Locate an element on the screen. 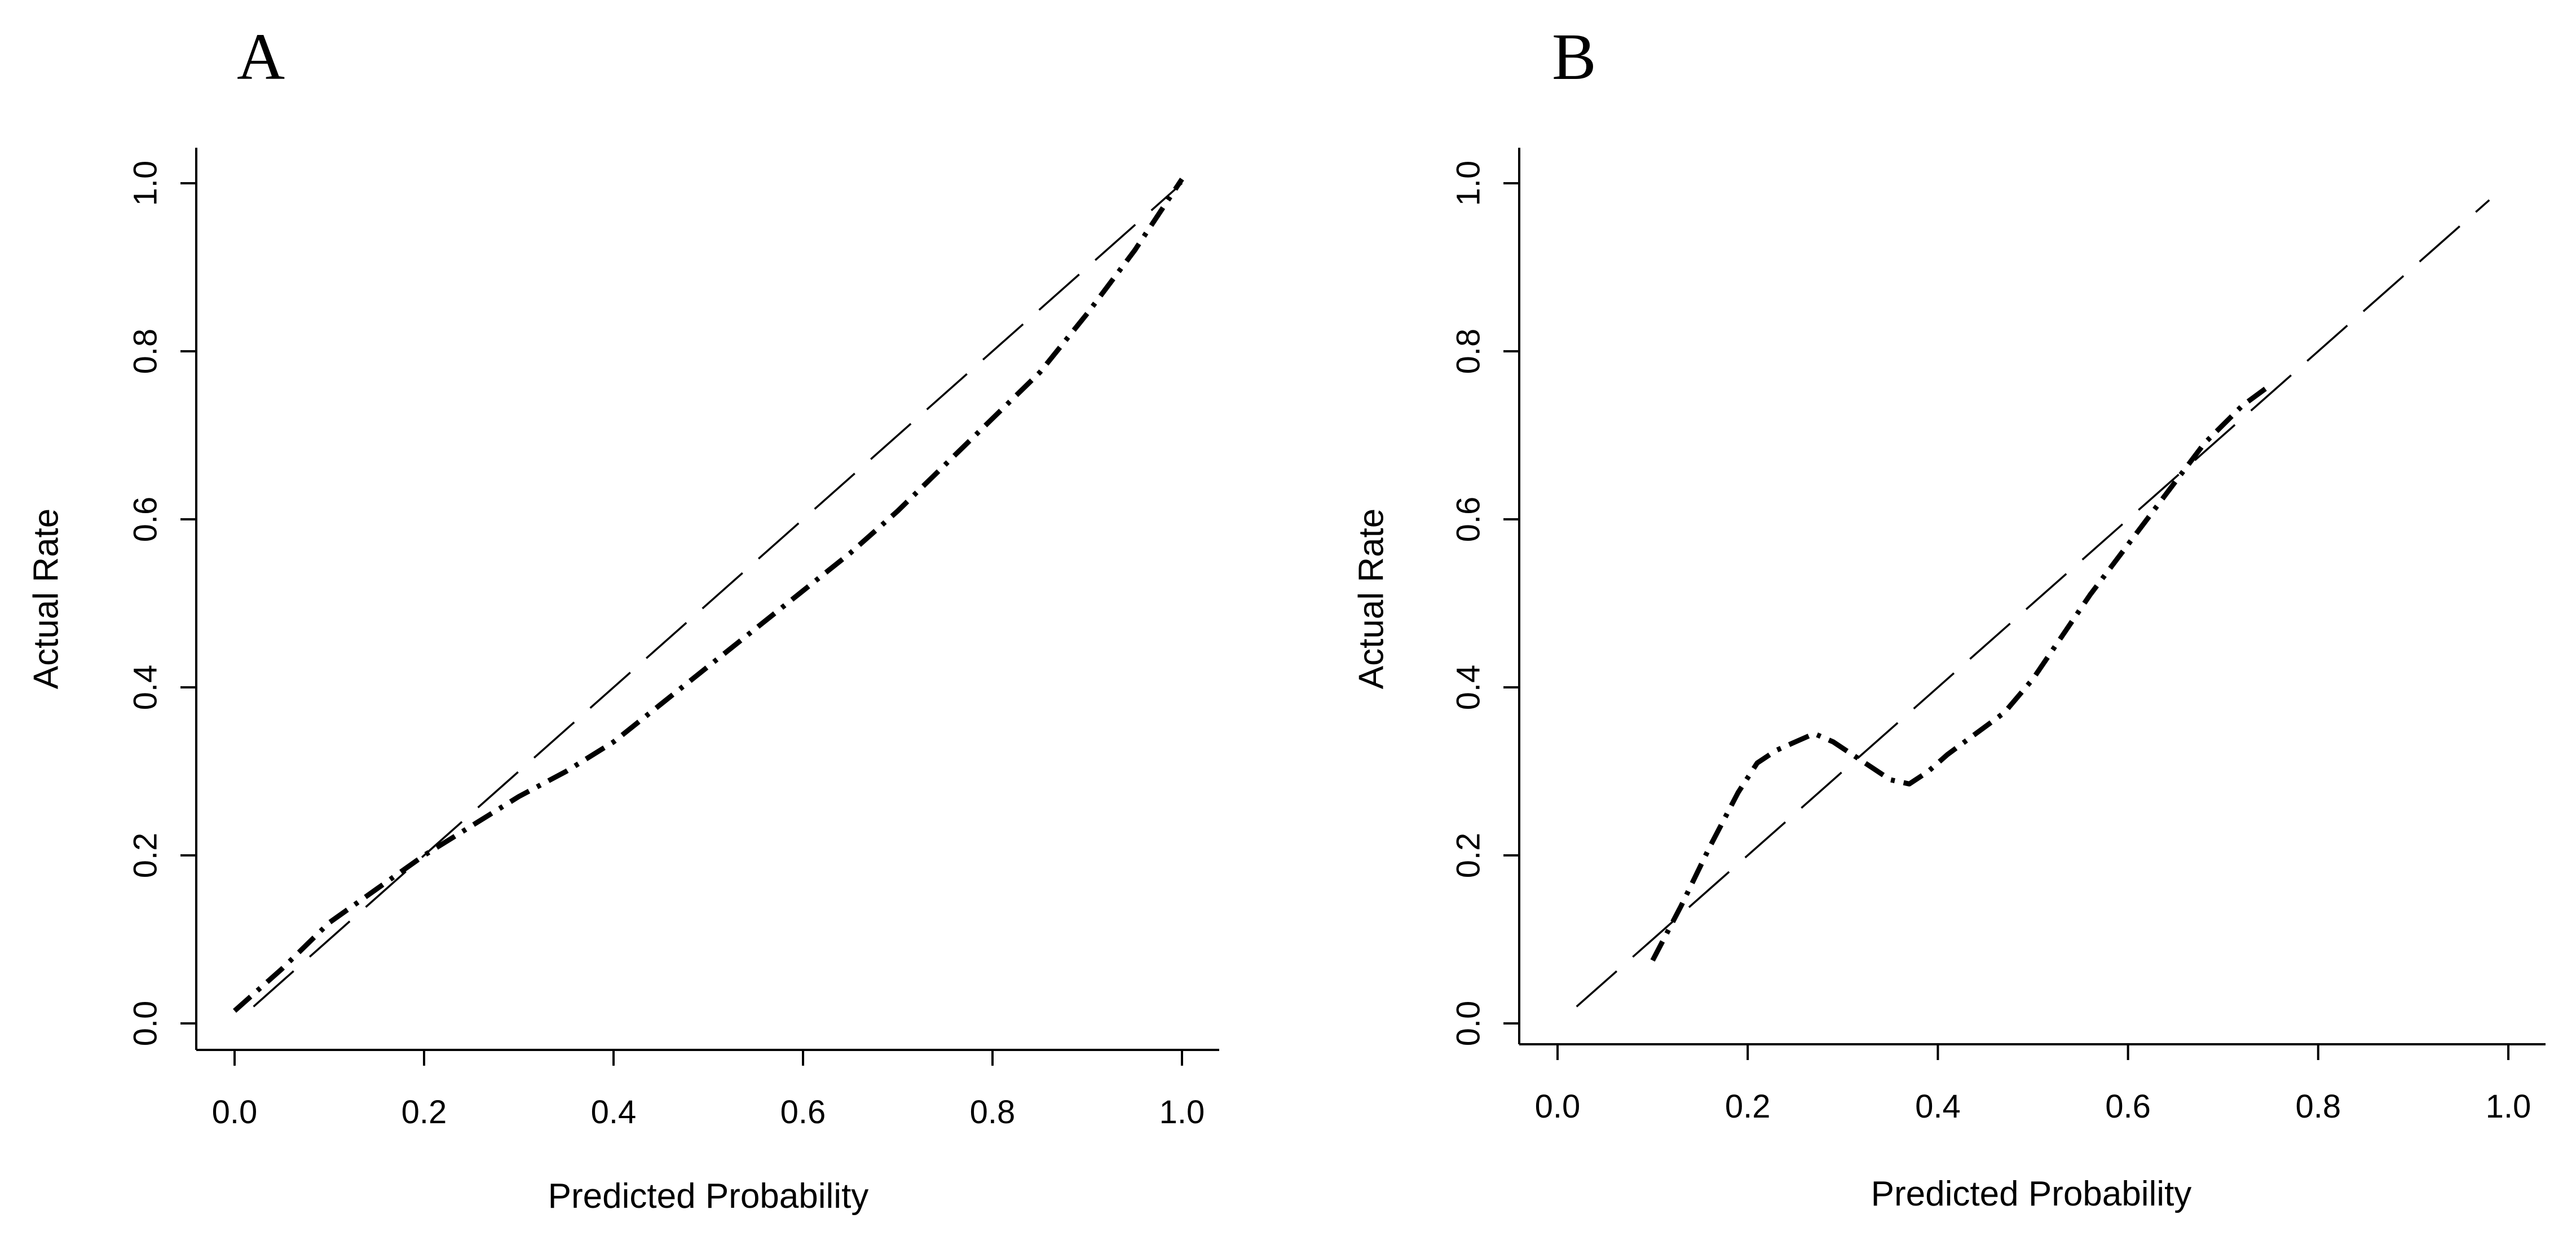  panel-label: A is located at coordinates (261, 57).